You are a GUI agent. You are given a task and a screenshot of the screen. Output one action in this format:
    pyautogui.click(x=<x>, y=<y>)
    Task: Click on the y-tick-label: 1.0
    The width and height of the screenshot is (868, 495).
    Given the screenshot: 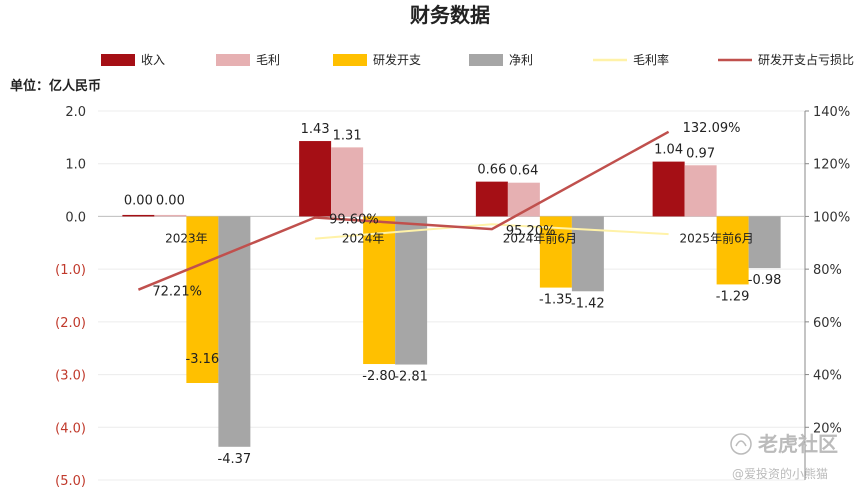 What is the action you would take?
    pyautogui.click(x=75, y=165)
    